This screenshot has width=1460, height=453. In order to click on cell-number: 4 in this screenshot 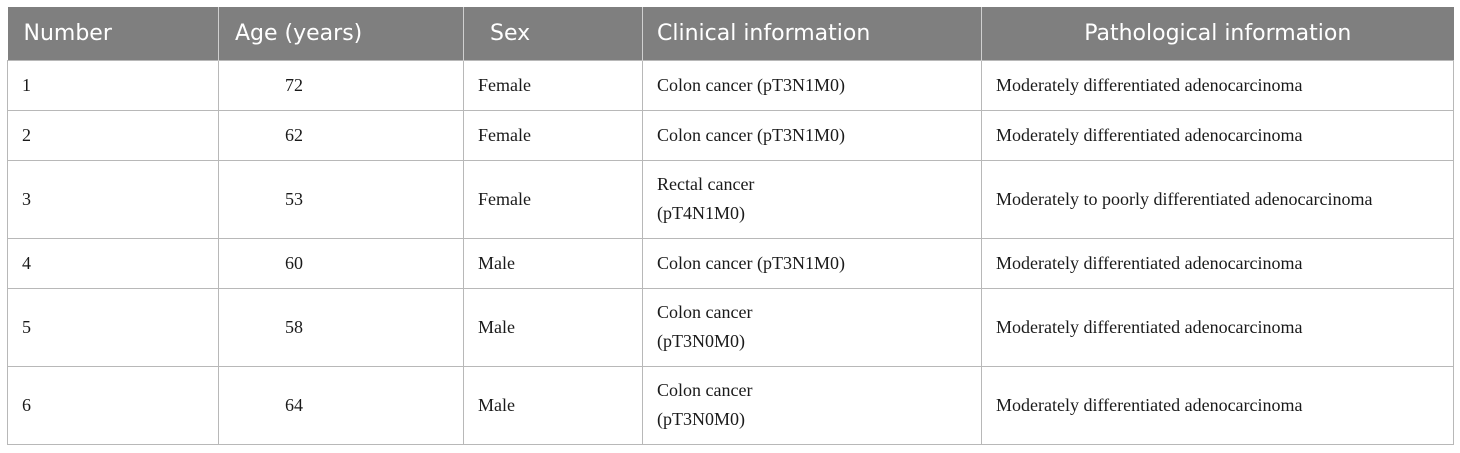, I will do `click(113, 263)`.